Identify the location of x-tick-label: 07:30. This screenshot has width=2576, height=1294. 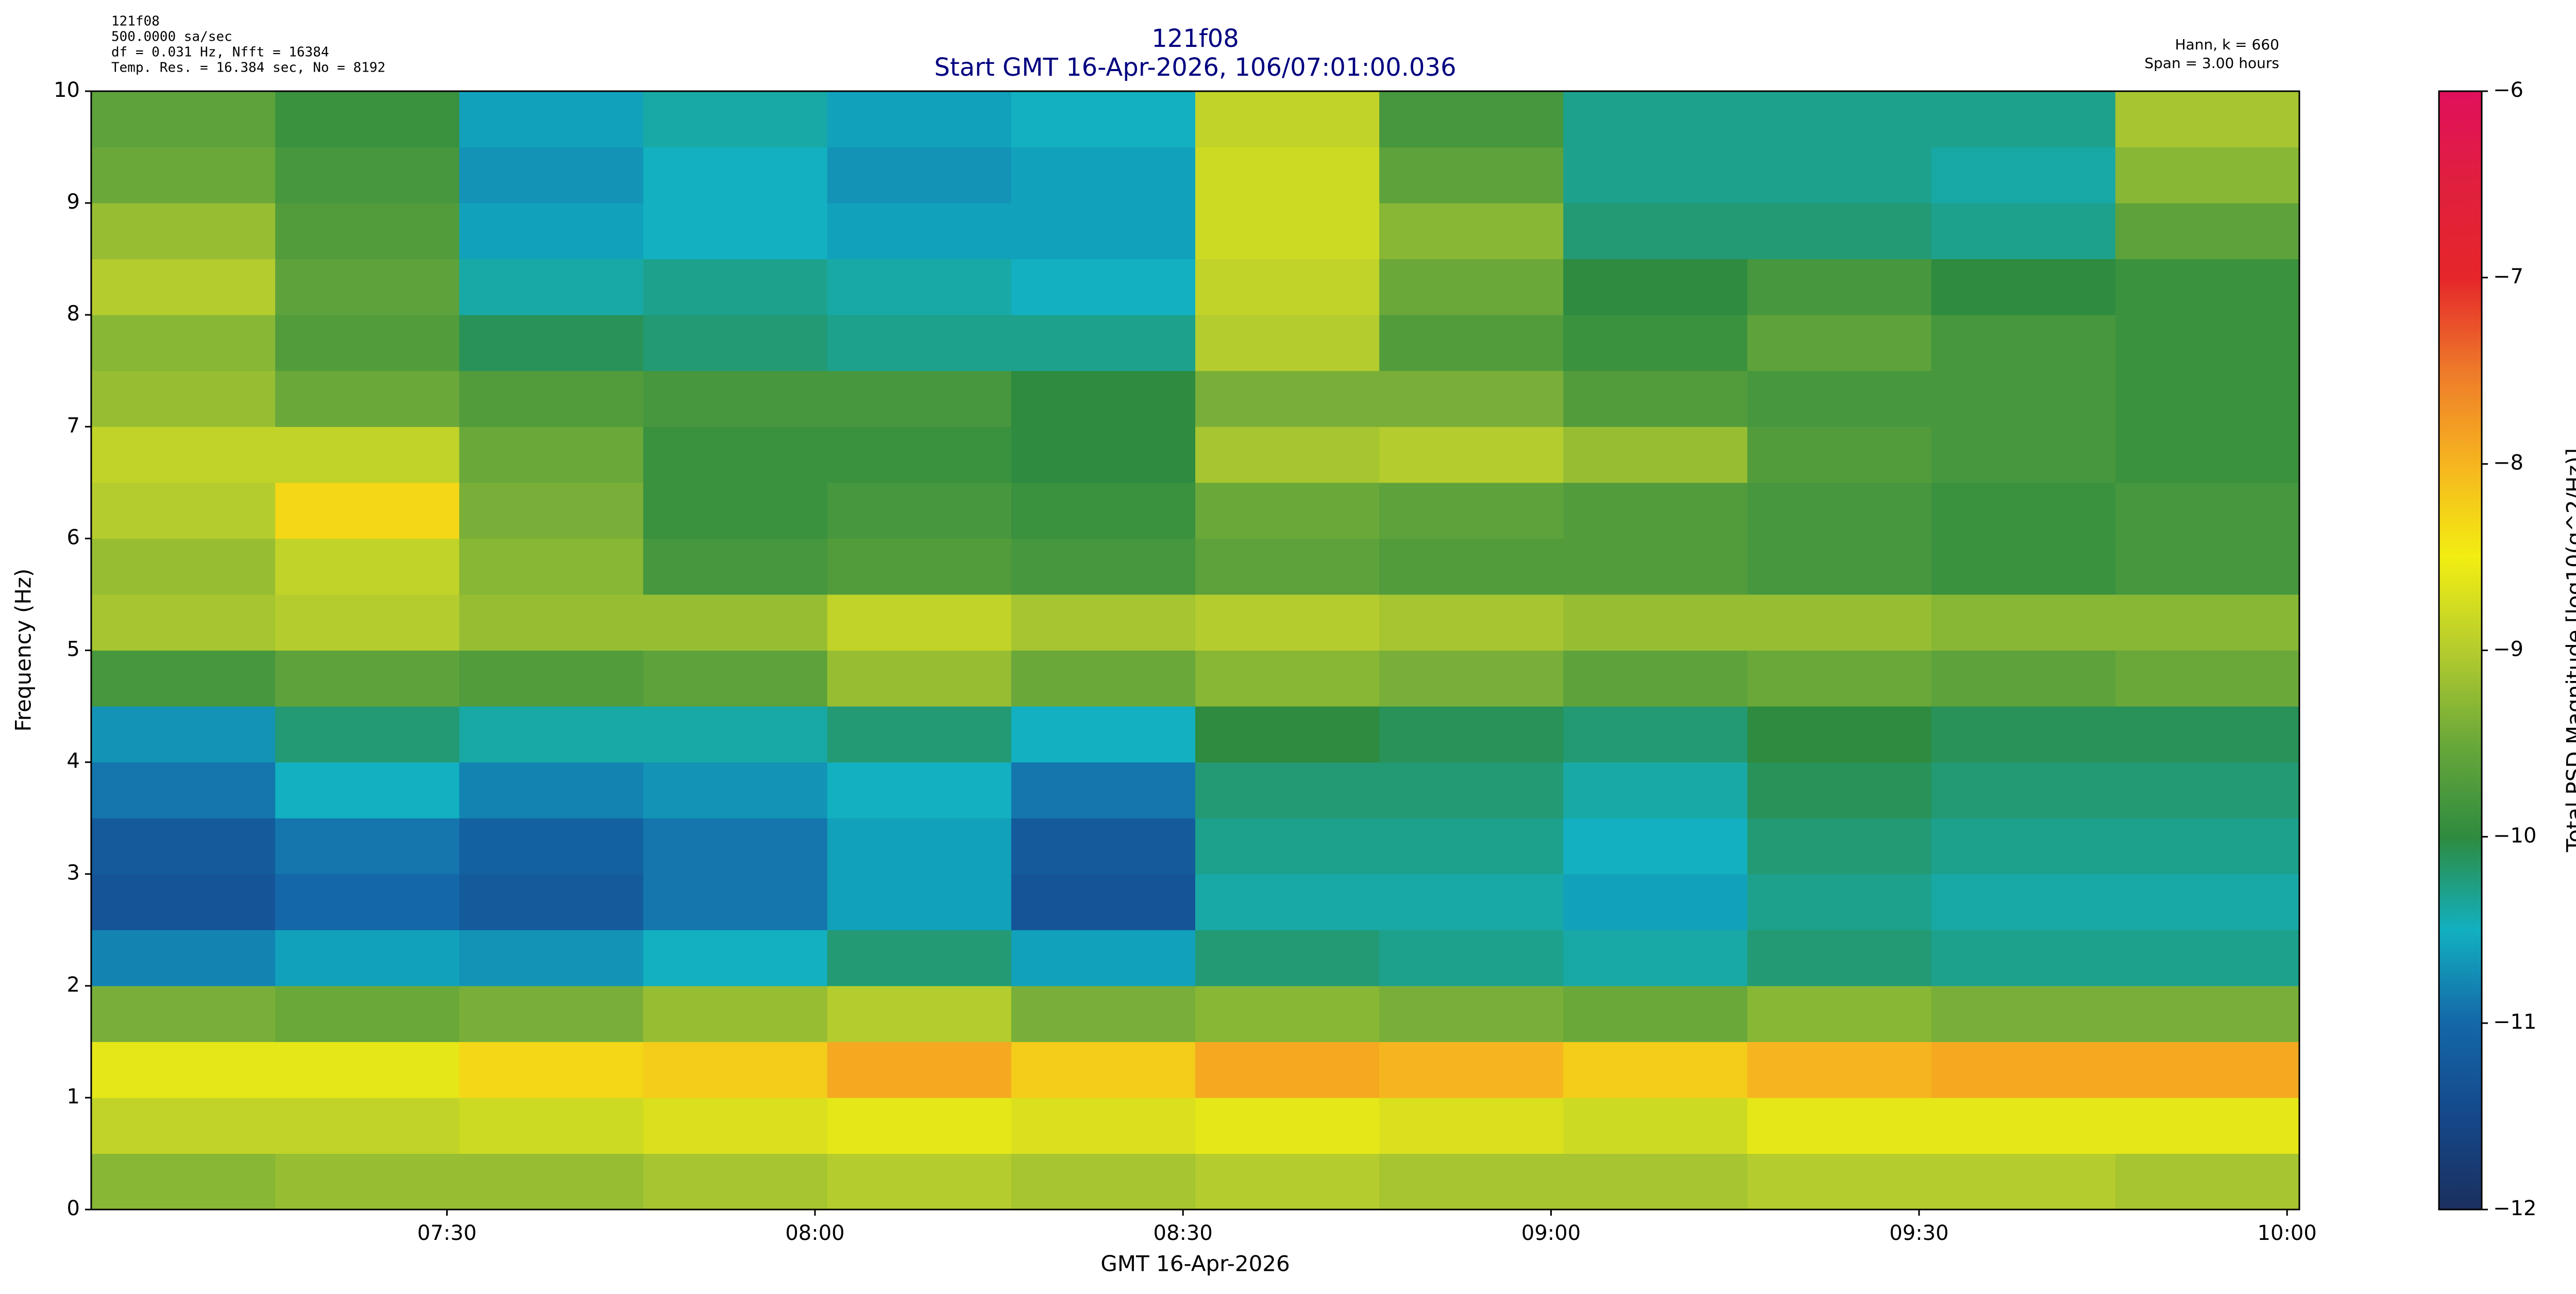
(447, 1233).